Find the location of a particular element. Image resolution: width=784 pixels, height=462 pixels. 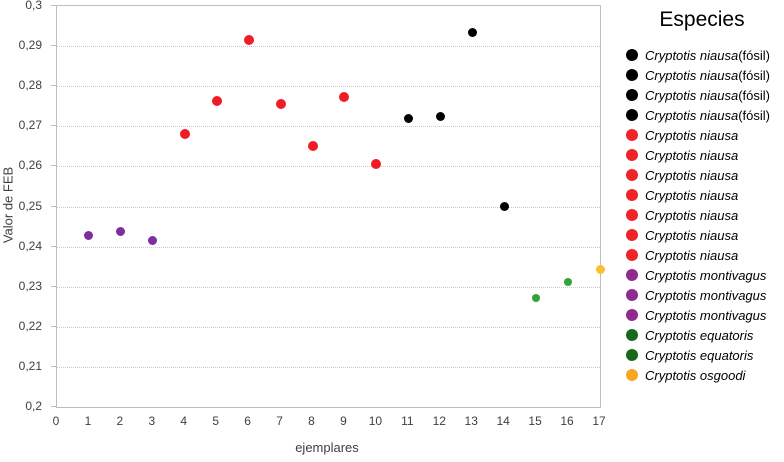

x-tick-label: 1 is located at coordinates (88, 421).